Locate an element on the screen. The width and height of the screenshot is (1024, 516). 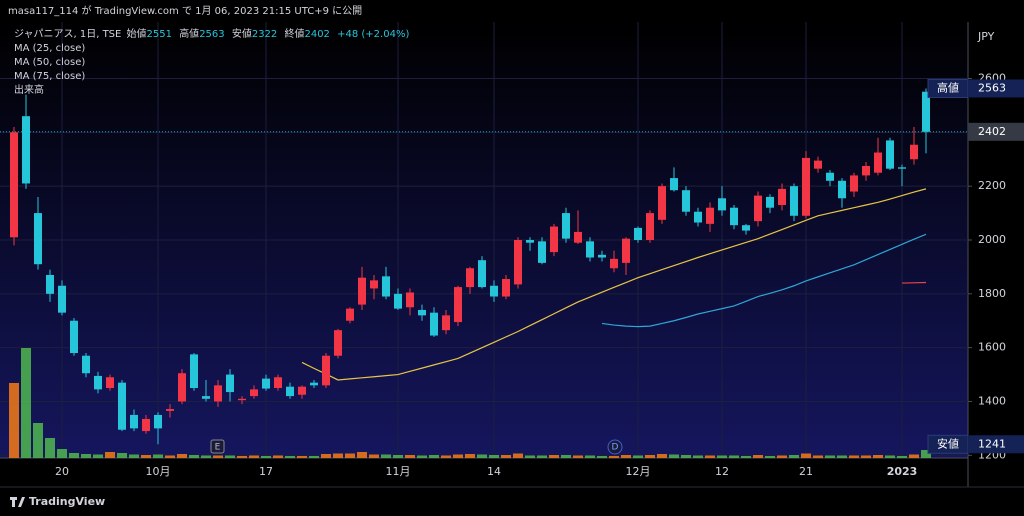
x-tick-label: 10月 is located at coordinates (158, 471).